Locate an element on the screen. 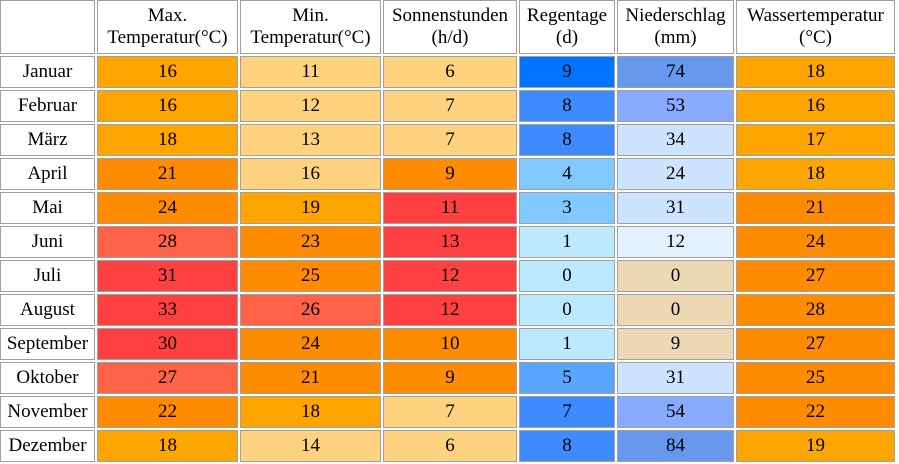 The width and height of the screenshot is (899, 464). value-cell: 84 is located at coordinates (675, 446).